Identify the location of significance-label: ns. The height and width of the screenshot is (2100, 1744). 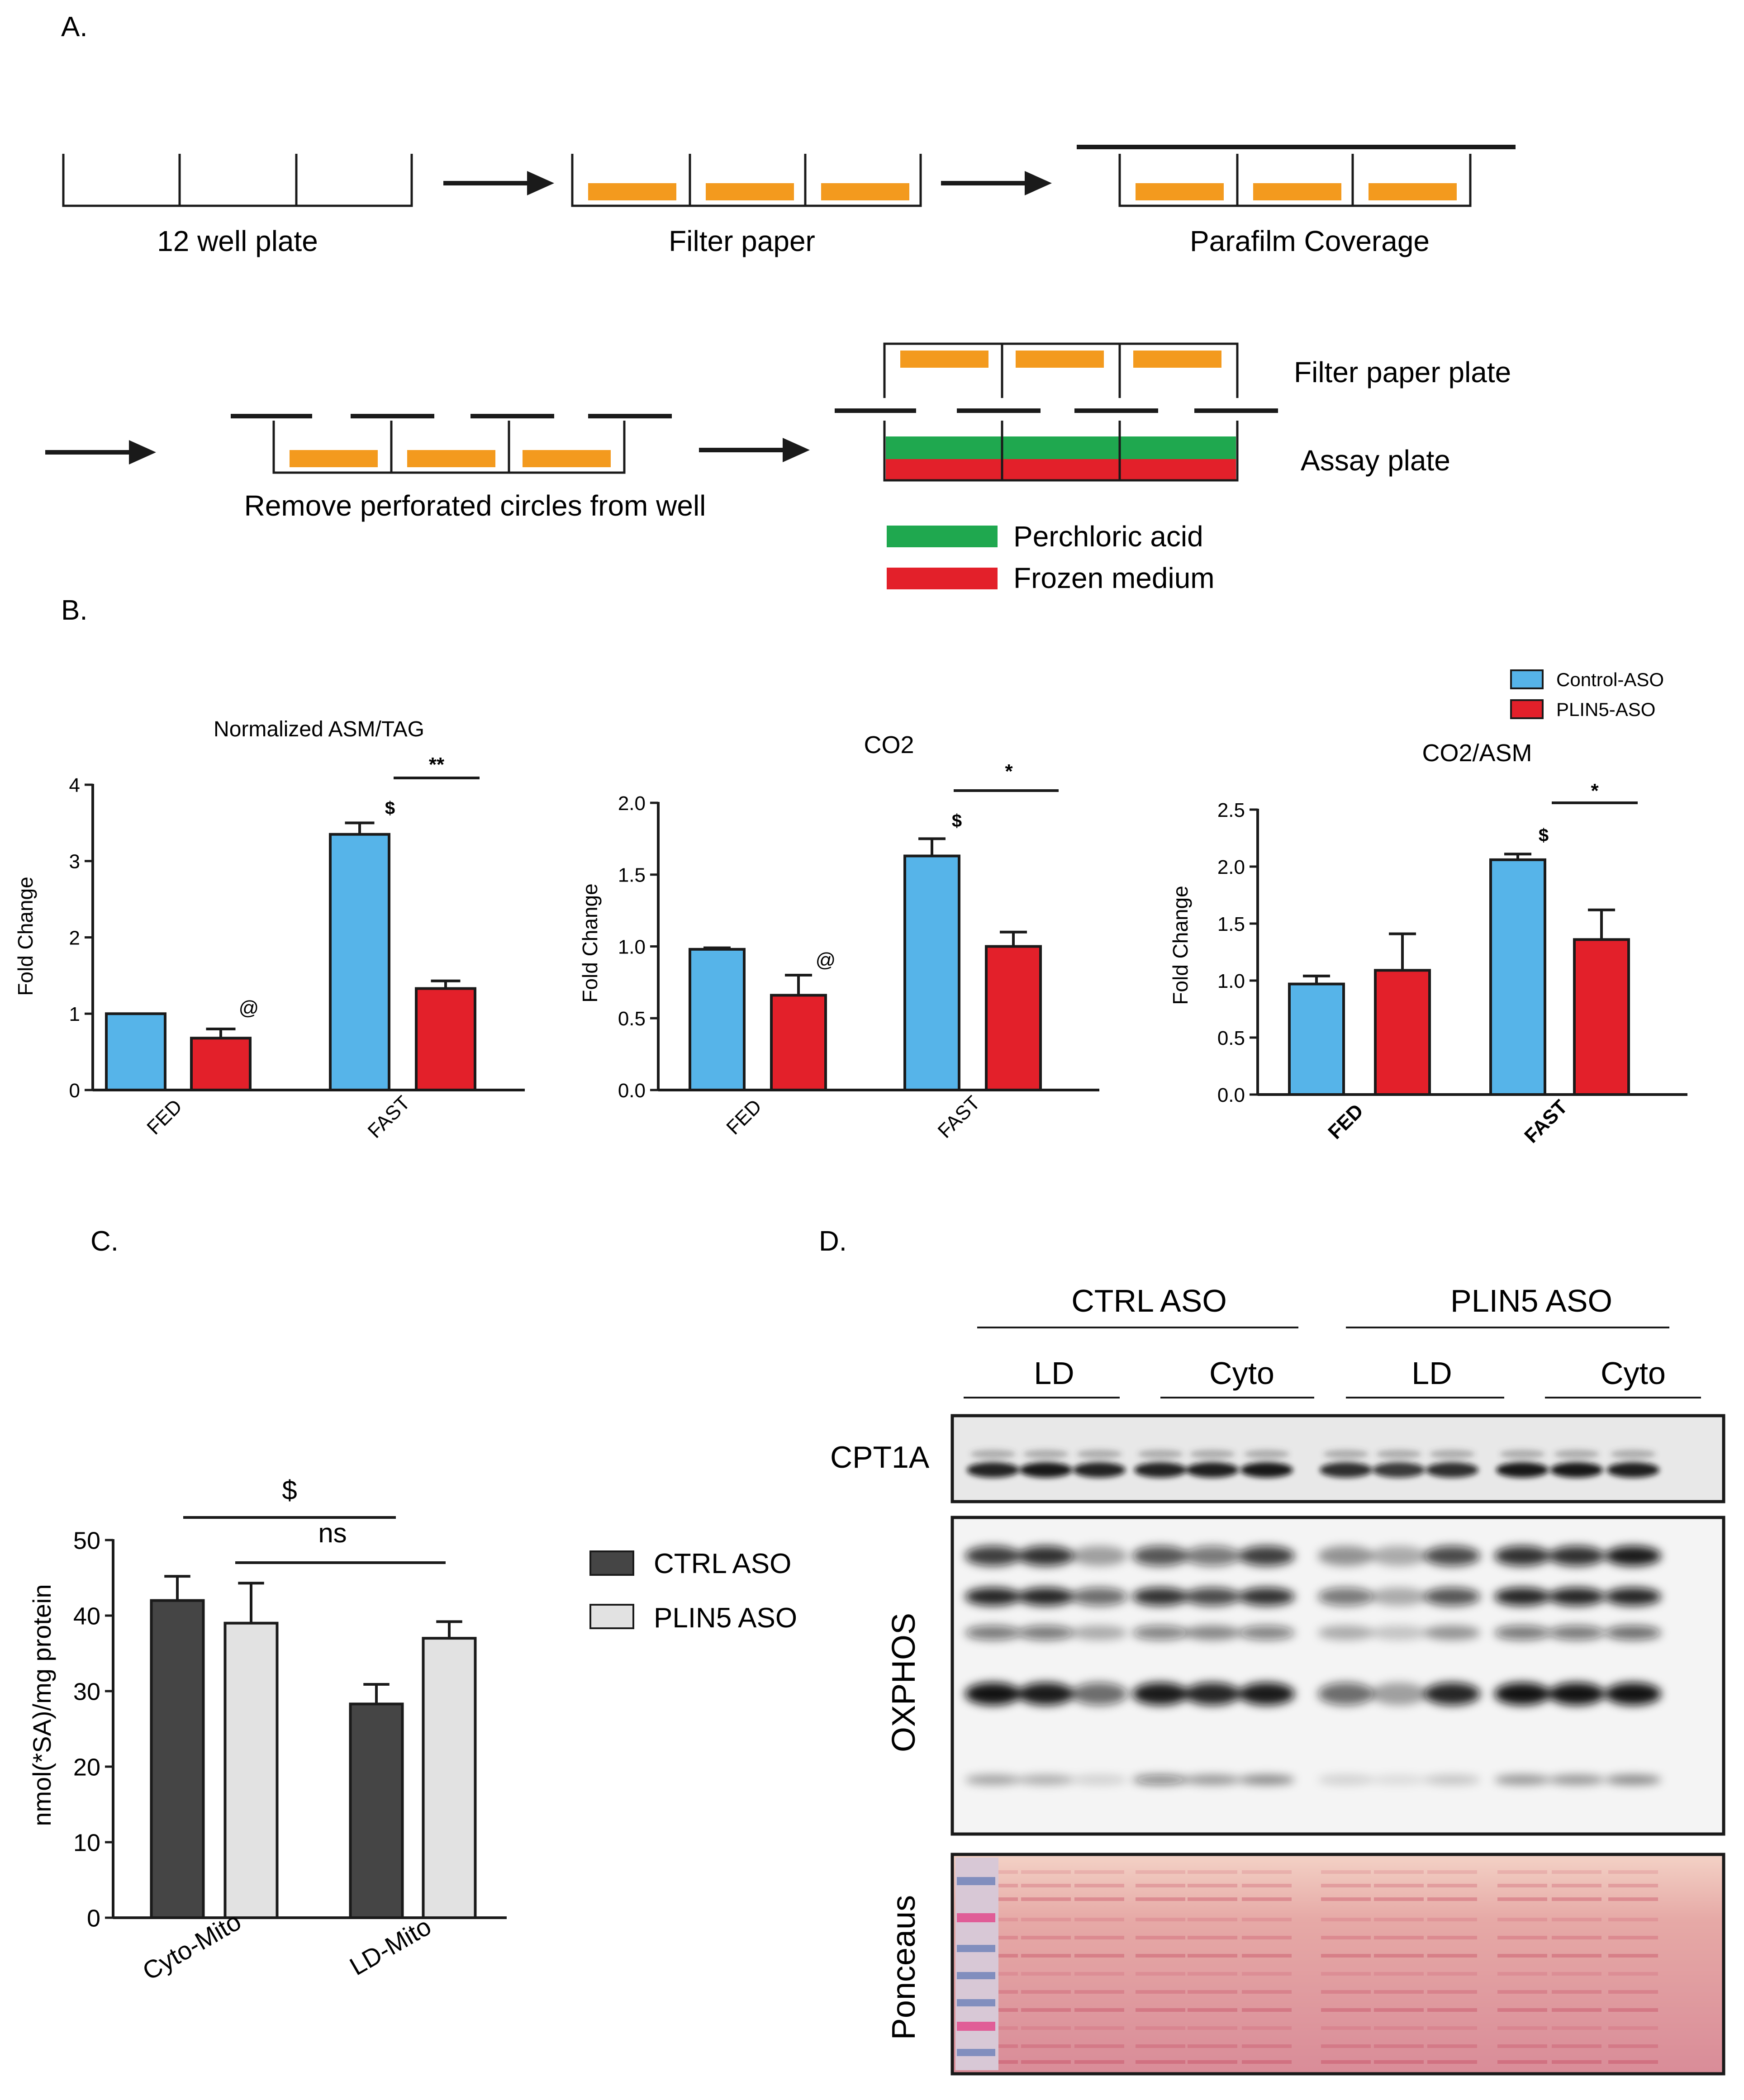
(333, 1533).